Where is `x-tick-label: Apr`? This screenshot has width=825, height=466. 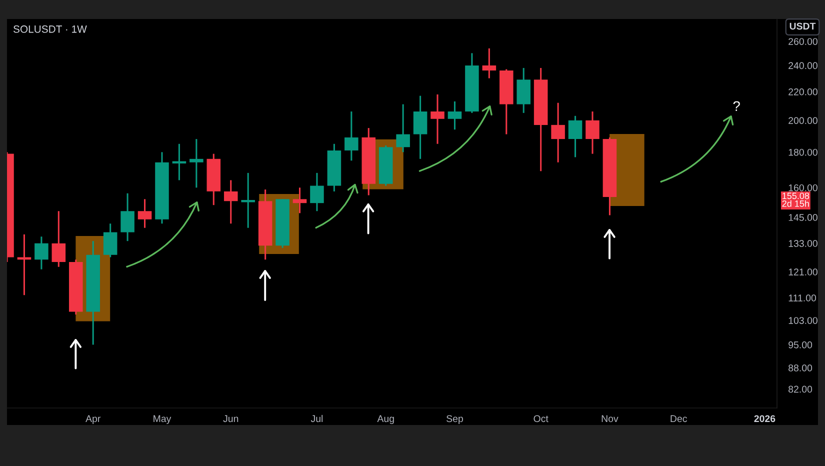 x-tick-label: Apr is located at coordinates (93, 419).